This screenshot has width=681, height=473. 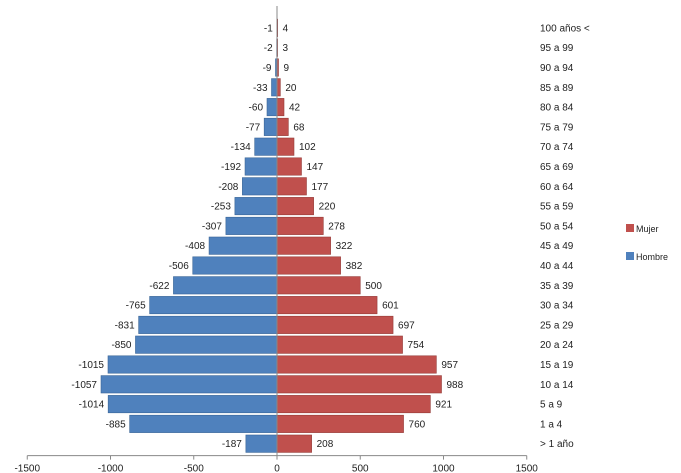 I want to click on data-label-mujer: 208, so click(x=325, y=444).